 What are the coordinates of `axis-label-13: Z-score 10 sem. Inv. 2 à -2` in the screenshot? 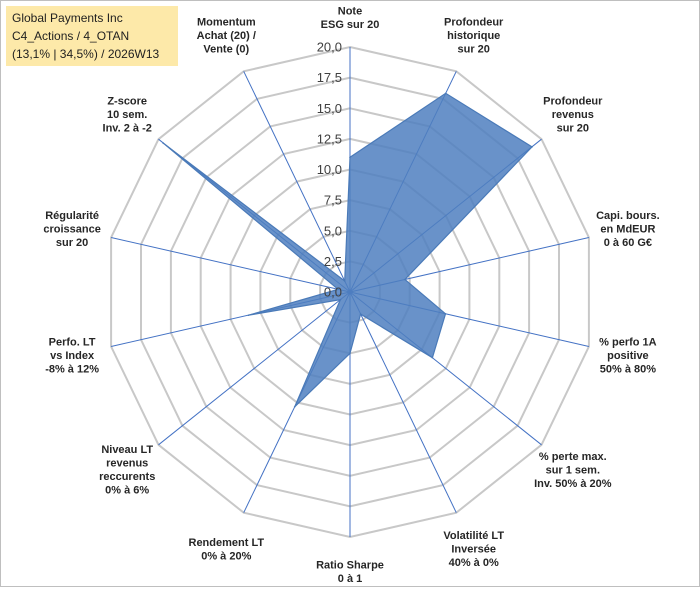 It's located at (127, 115).